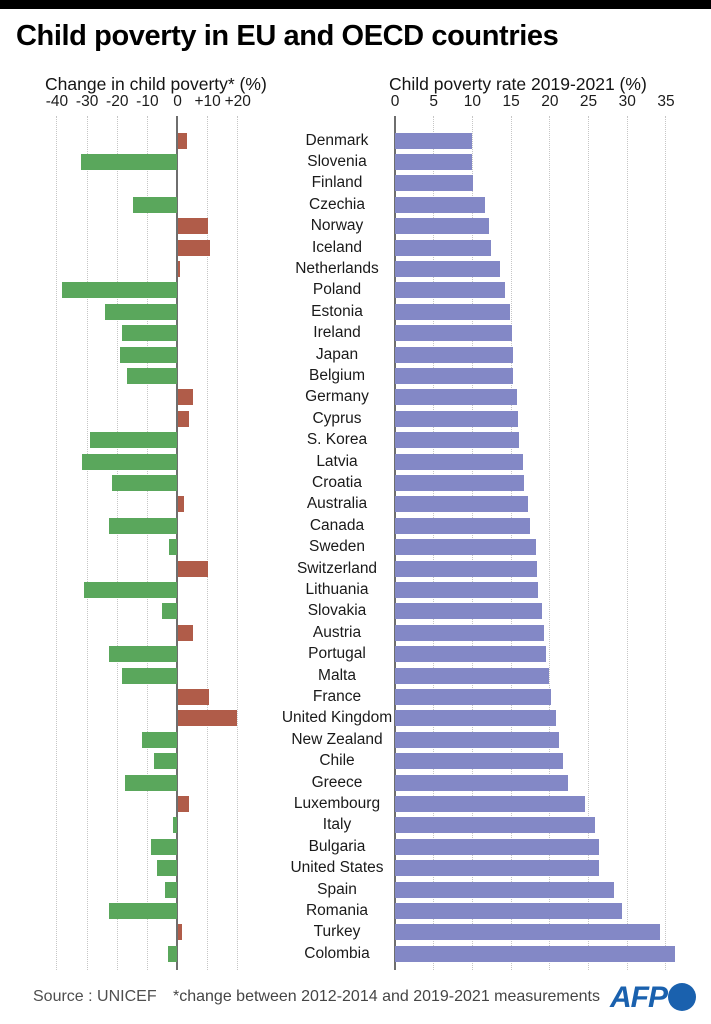 The image size is (711, 1024). Describe the element at coordinates (337, 226) in the screenshot. I see `country-label: Norway` at that location.